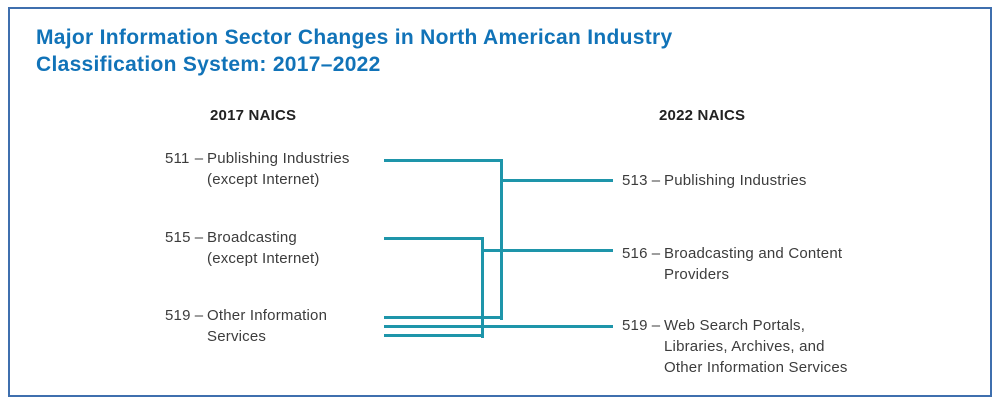  Describe the element at coordinates (178, 237) in the screenshot. I see `item-code: 515` at that location.